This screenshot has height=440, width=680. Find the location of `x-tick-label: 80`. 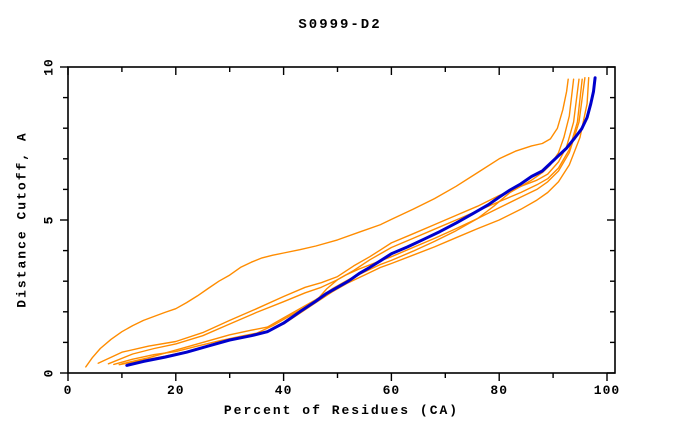

x-tick-label: 80 is located at coordinates (499, 390).